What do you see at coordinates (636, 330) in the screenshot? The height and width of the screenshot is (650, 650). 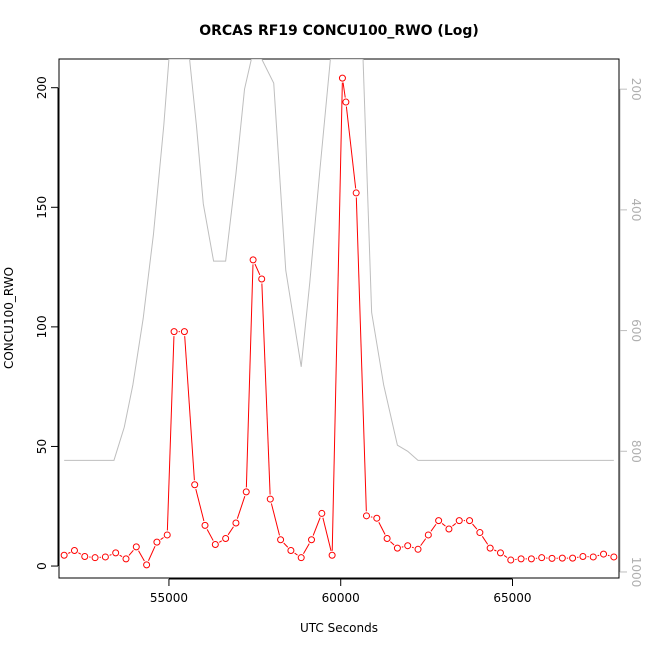 I see `y2-tick-label: 600` at bounding box center [636, 330].